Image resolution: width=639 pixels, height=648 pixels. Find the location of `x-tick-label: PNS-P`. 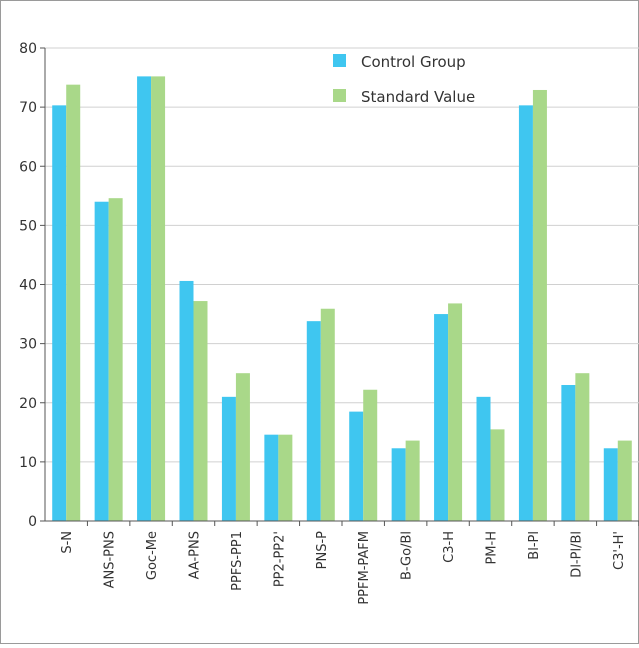

x-tick-label: PNS-P is located at coordinates (322, 550).